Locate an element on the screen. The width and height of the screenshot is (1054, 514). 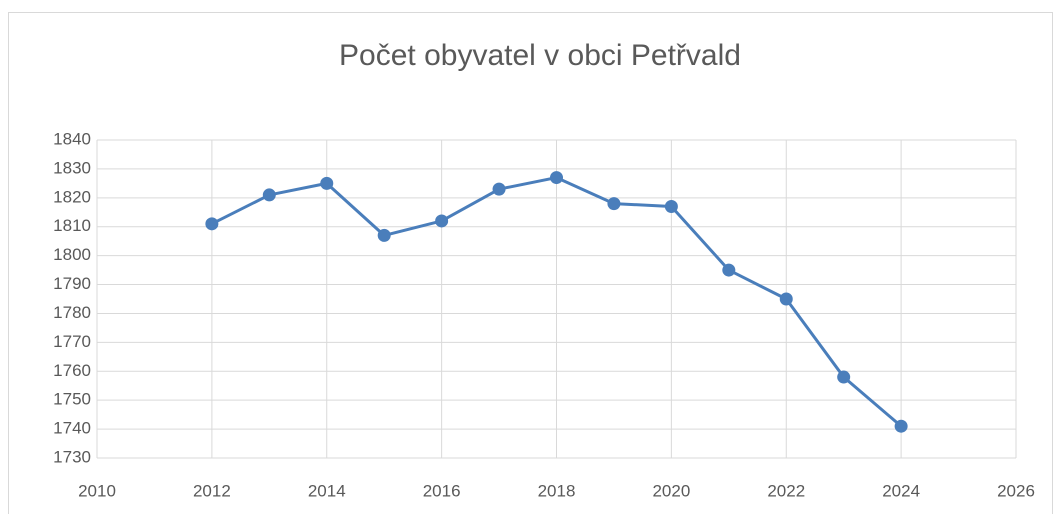
x-tick-label: 2026 is located at coordinates (1016, 490).